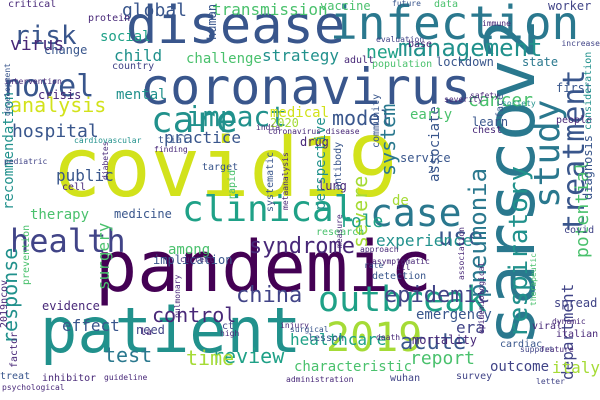 This screenshot has height=400, width=600. I want to click on word-first: first, so click(574, 88).